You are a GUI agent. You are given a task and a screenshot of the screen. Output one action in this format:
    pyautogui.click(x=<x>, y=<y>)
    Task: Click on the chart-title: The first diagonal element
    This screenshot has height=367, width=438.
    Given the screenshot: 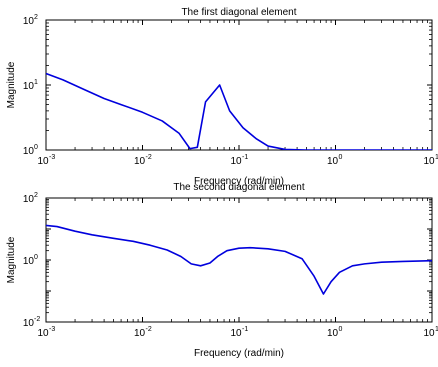 What is the action you would take?
    pyautogui.click(x=238, y=12)
    